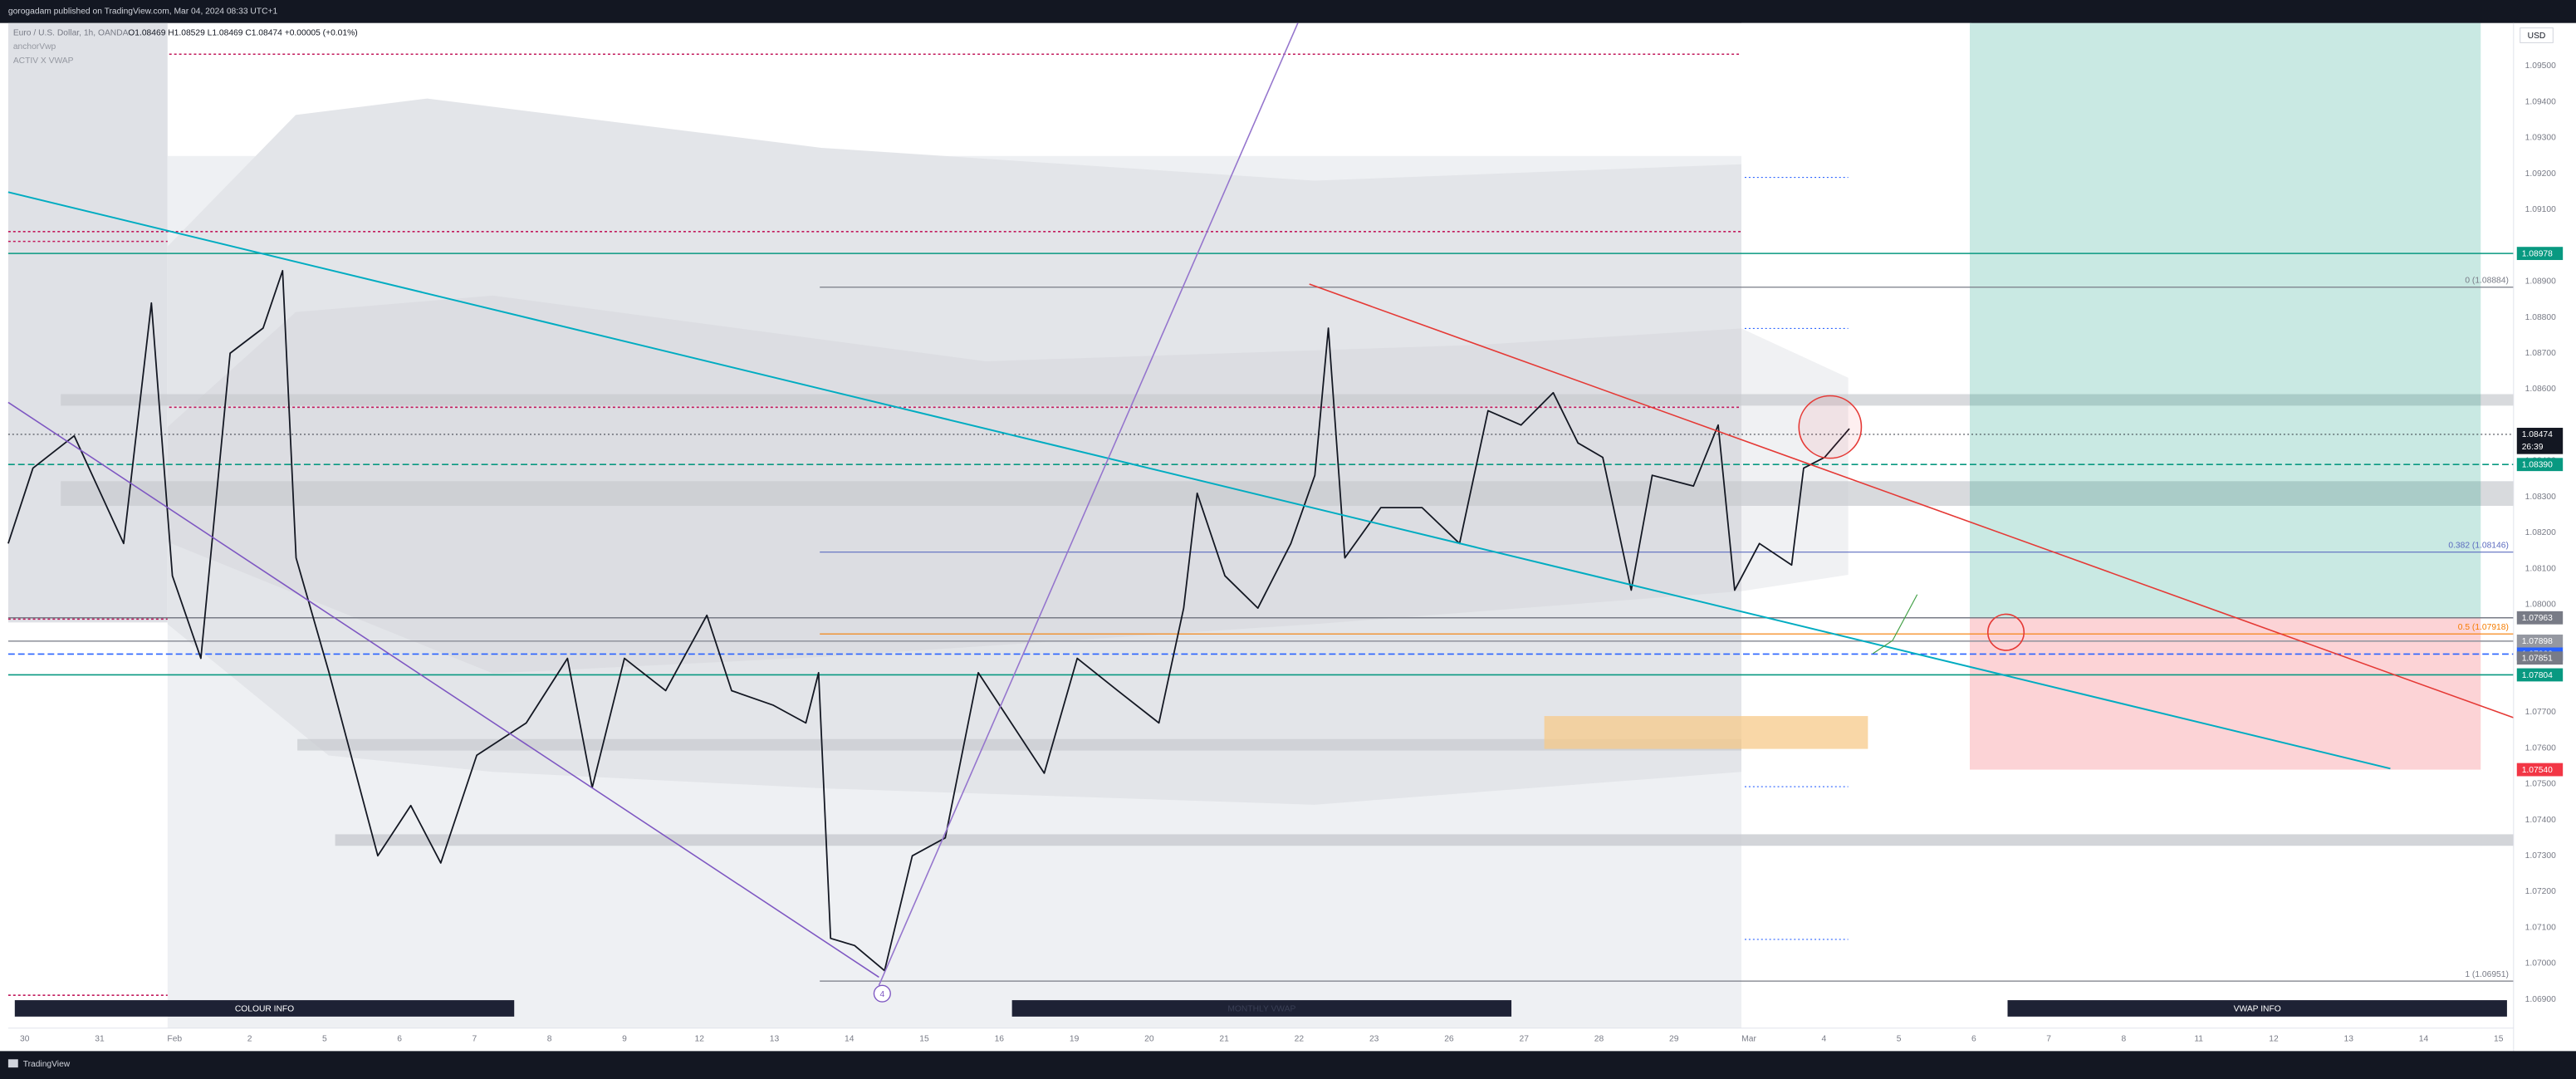 The width and height of the screenshot is (2576, 1079). I want to click on x-tick-label: 31, so click(100, 1038).